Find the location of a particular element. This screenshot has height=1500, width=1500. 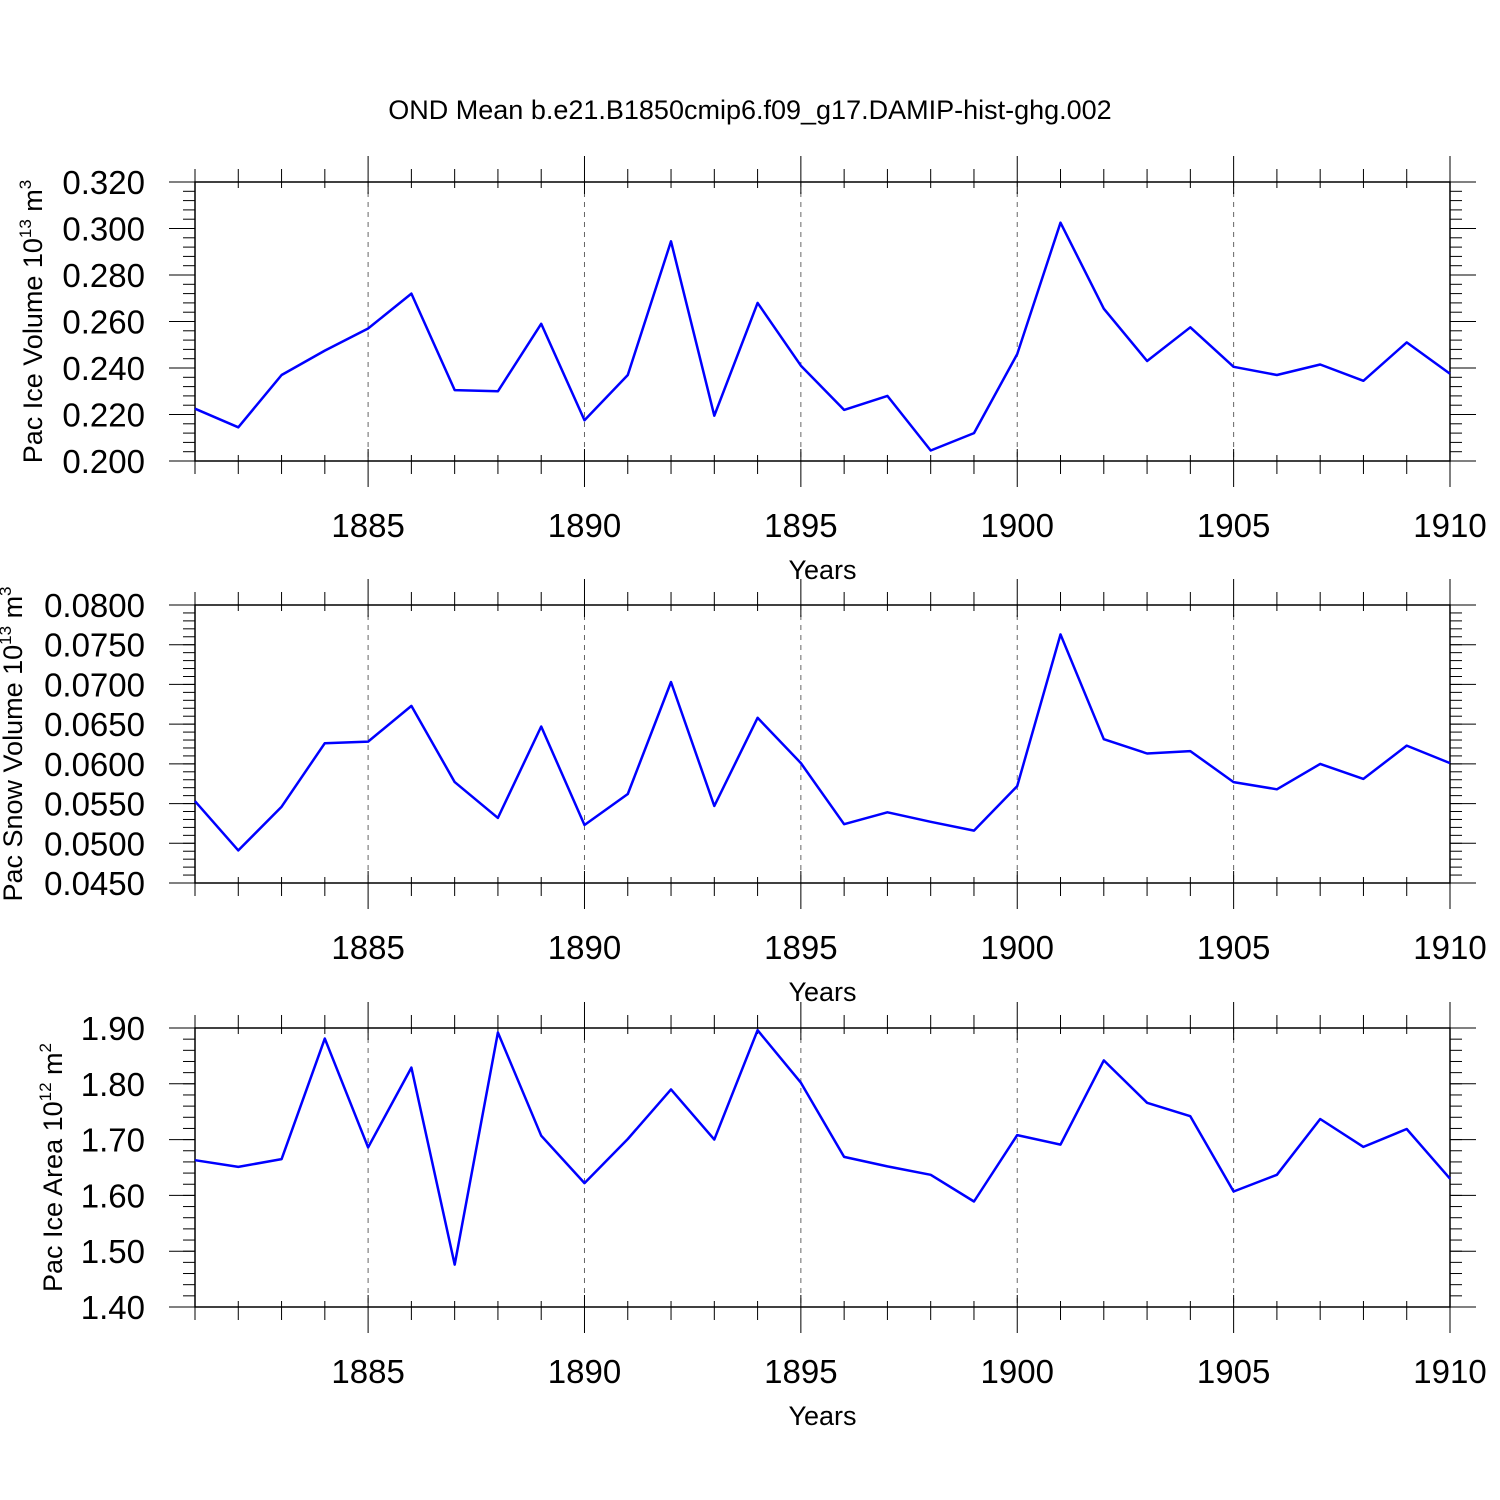

y-tick-label: 1.60 is located at coordinates (113, 1195).